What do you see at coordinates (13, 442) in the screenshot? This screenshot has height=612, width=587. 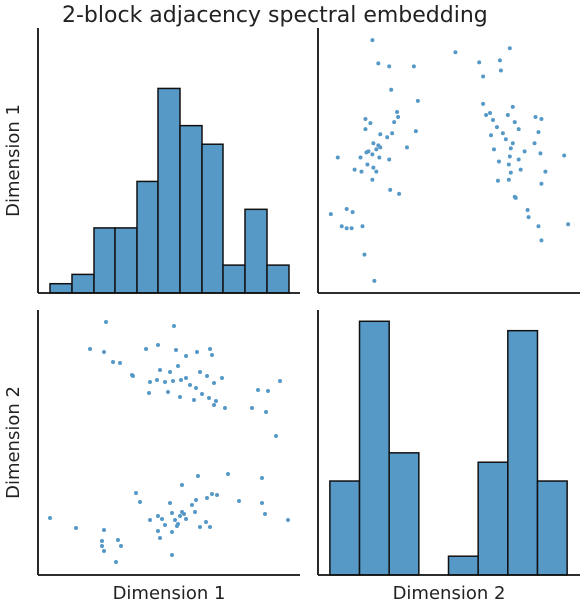 I see `y-axis-label: Dimension 2` at bounding box center [13, 442].